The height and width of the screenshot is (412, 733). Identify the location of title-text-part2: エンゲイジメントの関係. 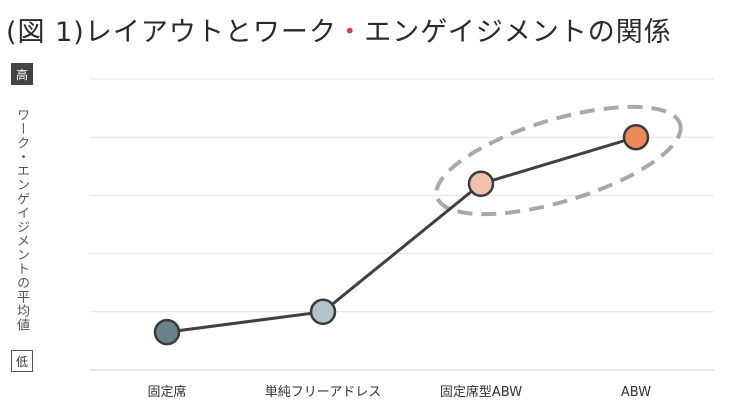
(518, 32).